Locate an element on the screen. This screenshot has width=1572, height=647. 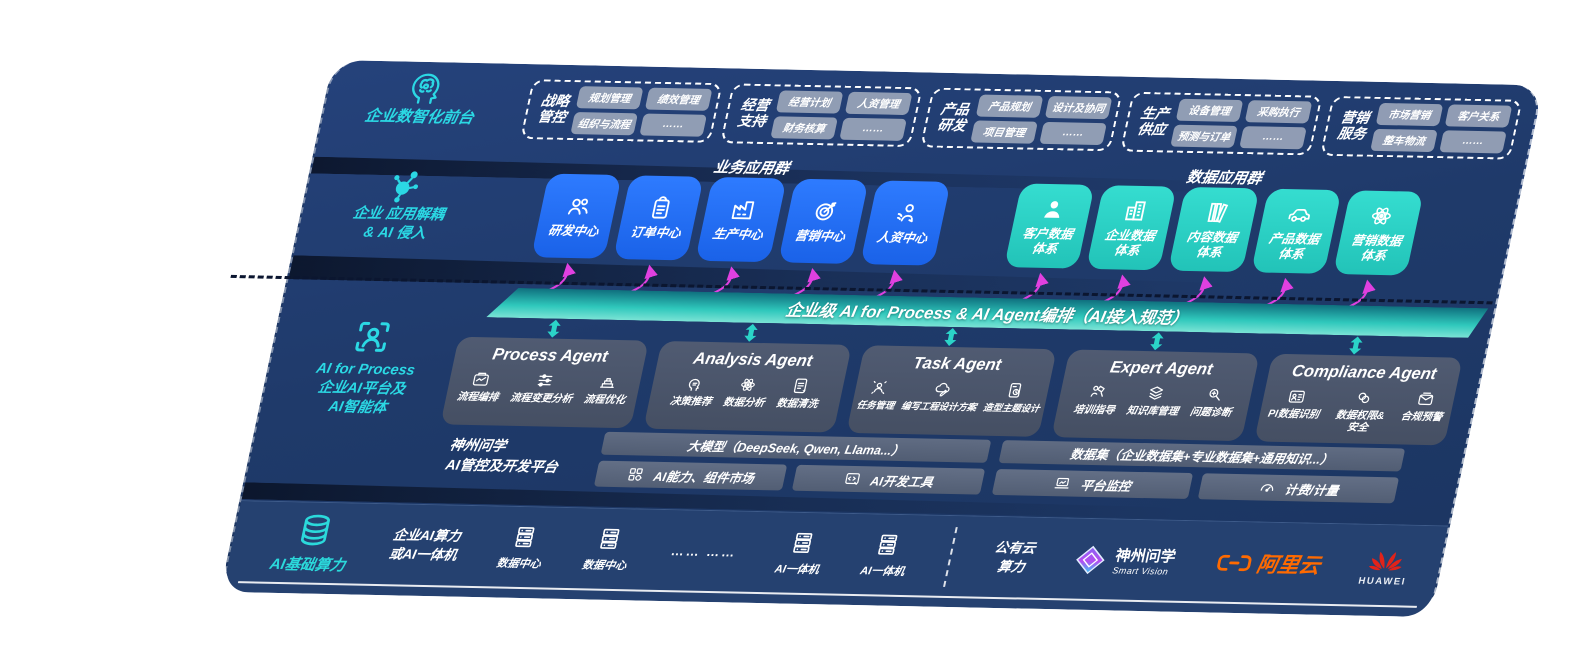
billing-metering-cell: 计费/计量 is located at coordinates (1298, 488).